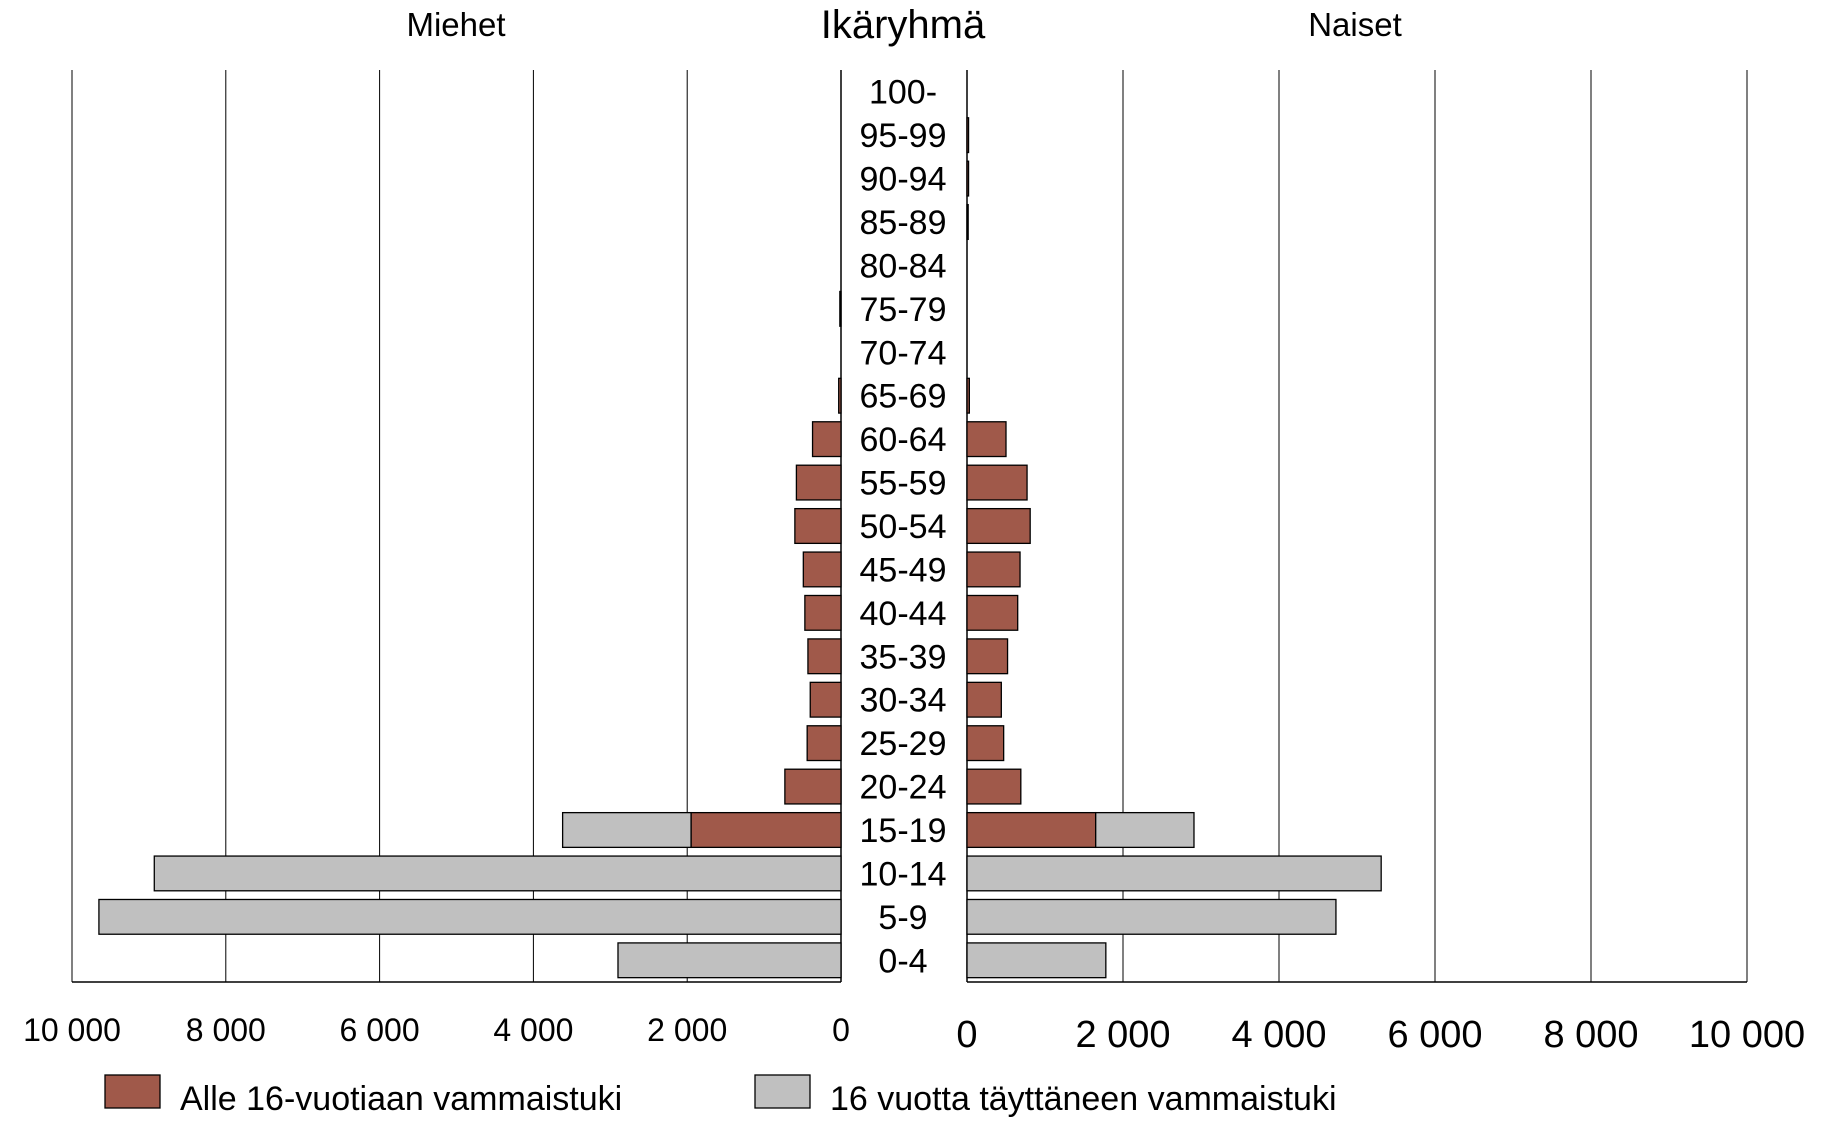 This screenshot has width=1833, height=1122. I want to click on bar-women-50-54-s0, so click(998, 526).